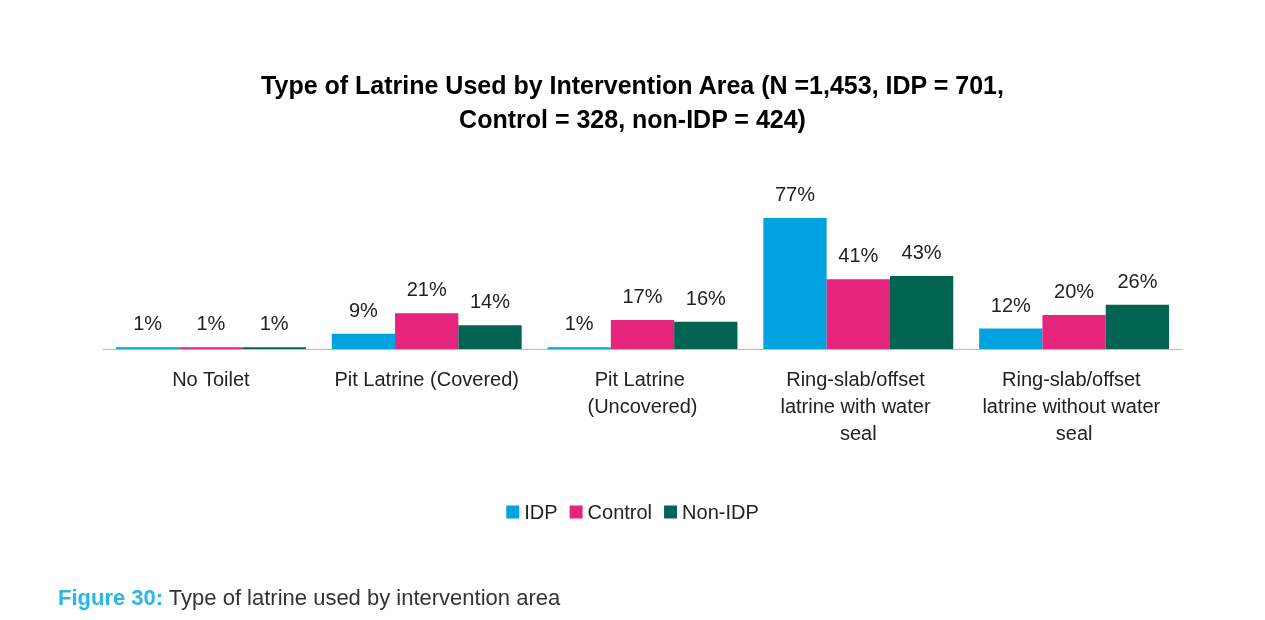  I want to click on x-tick-label: Ring-slab/offset latrine without water seal, so click(1074, 405).